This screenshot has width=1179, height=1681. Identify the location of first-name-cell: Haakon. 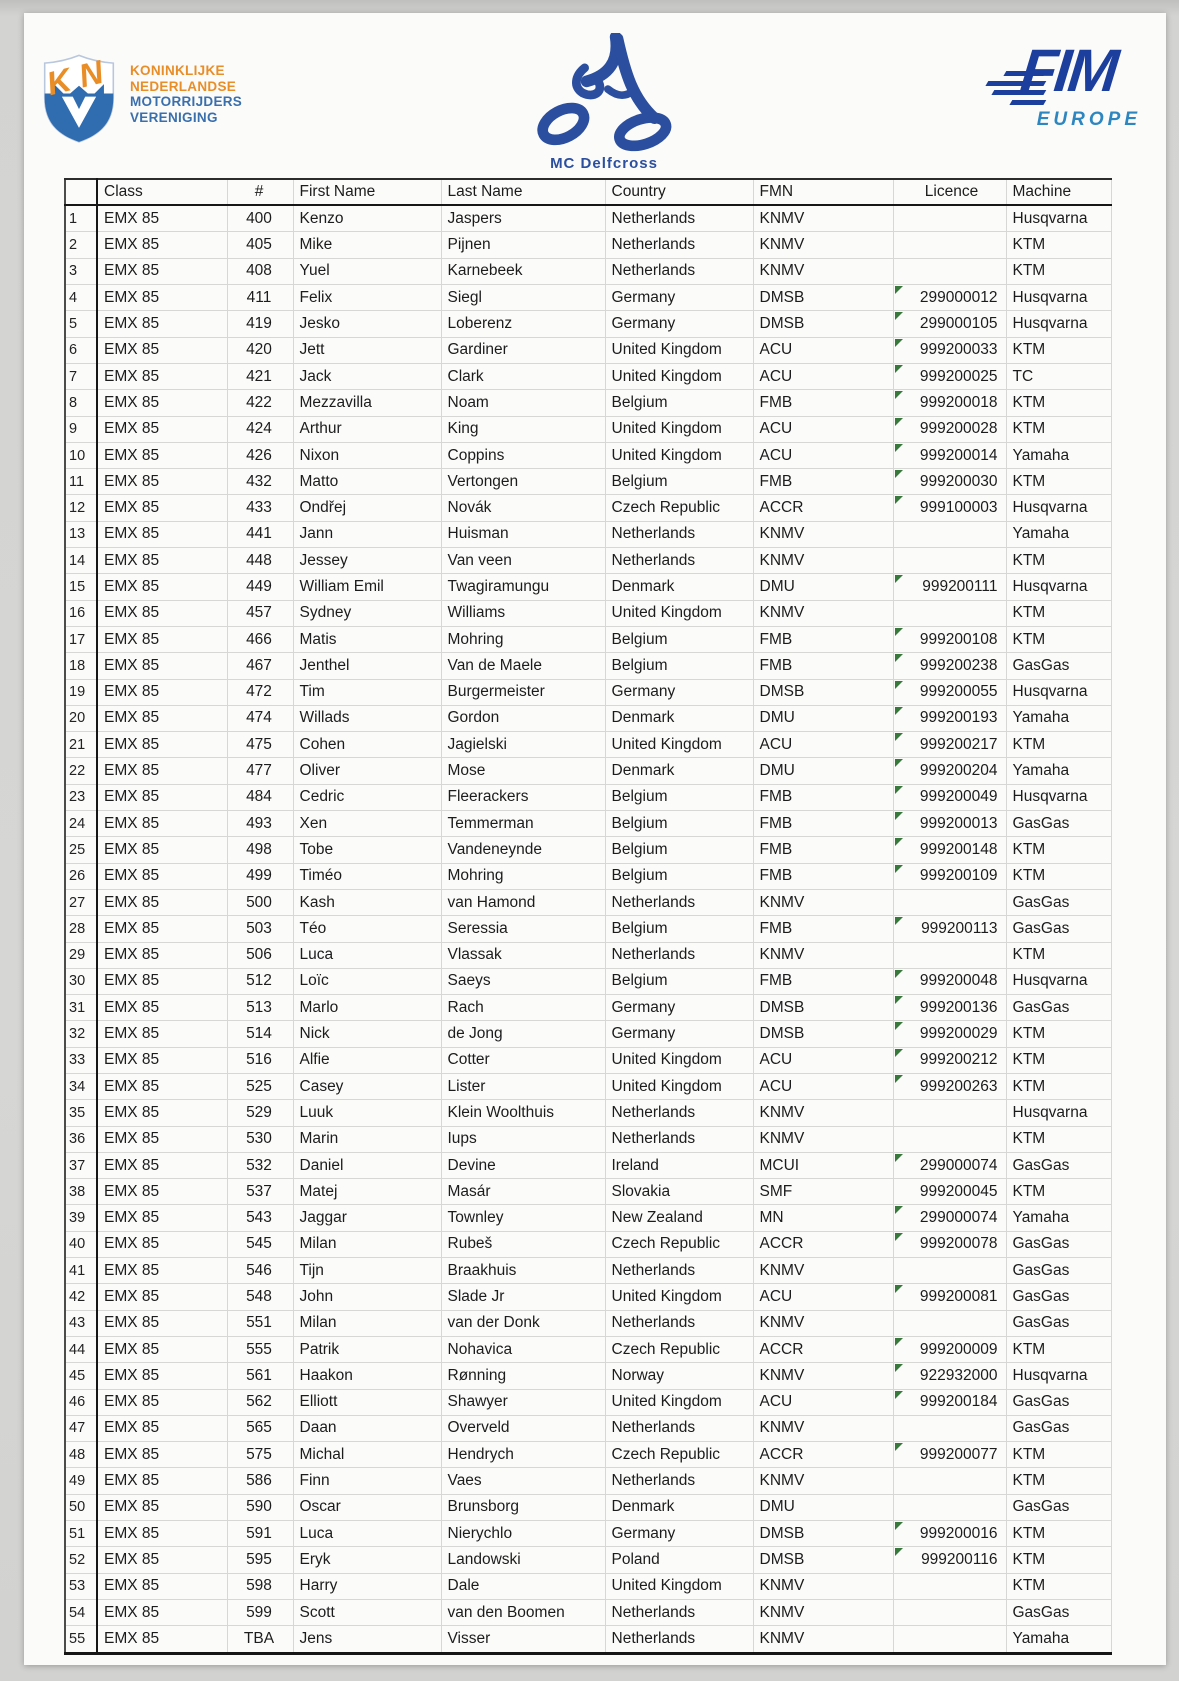
(367, 1376).